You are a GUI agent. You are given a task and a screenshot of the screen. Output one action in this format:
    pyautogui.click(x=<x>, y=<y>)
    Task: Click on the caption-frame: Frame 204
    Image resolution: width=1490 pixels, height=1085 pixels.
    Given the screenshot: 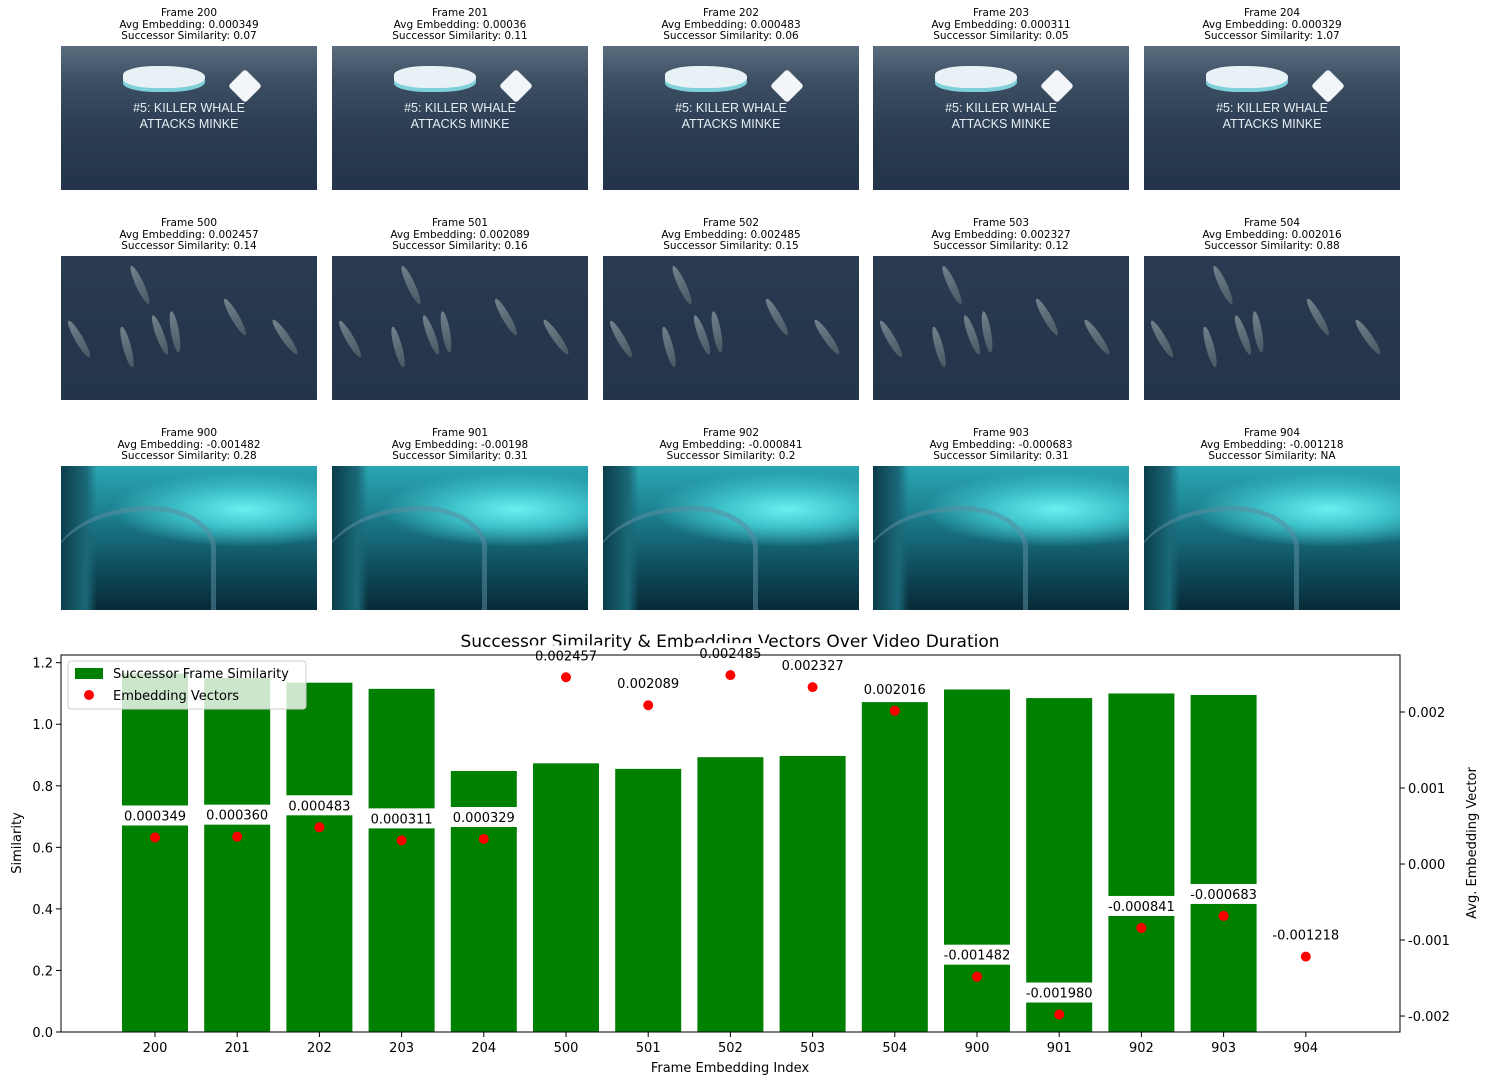 What is the action you would take?
    pyautogui.click(x=1272, y=13)
    